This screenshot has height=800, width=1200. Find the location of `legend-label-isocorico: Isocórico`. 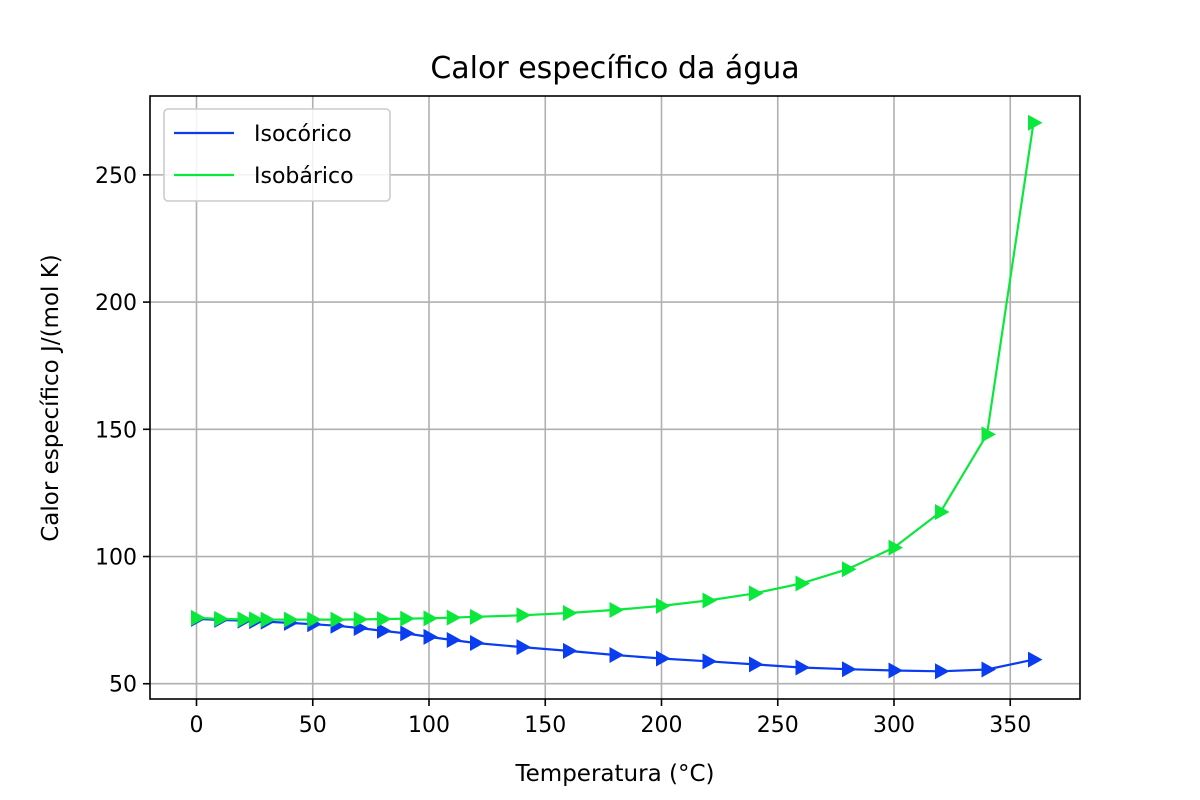

legend-label-isocorico: Isocórico is located at coordinates (303, 134).